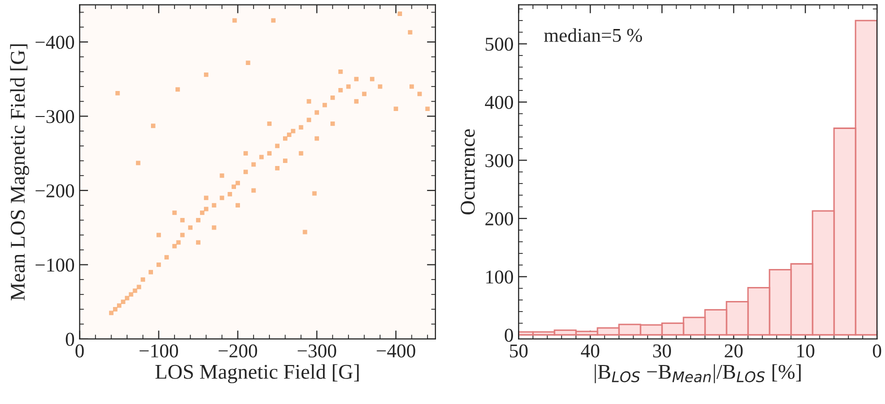  Describe the element at coordinates (499, 102) in the screenshot. I see `y-tick-label: 400` at that location.